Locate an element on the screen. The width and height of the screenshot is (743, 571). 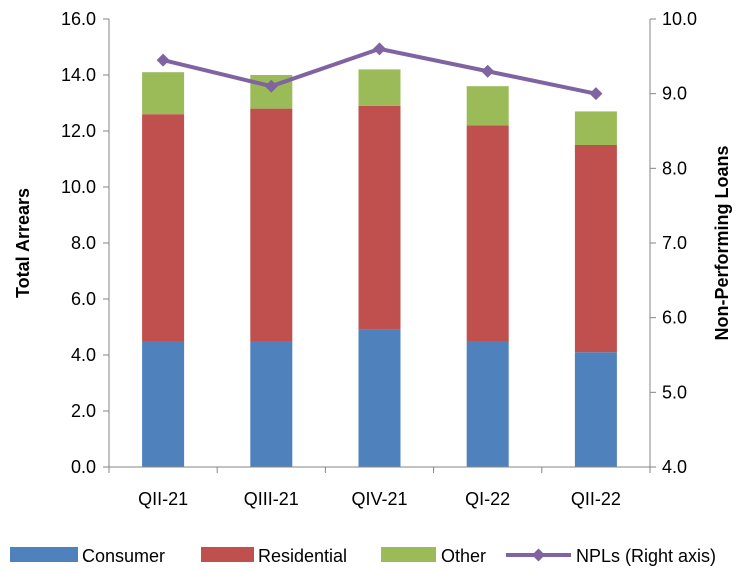
y-tick-label: 0.0 is located at coordinates (83, 467).